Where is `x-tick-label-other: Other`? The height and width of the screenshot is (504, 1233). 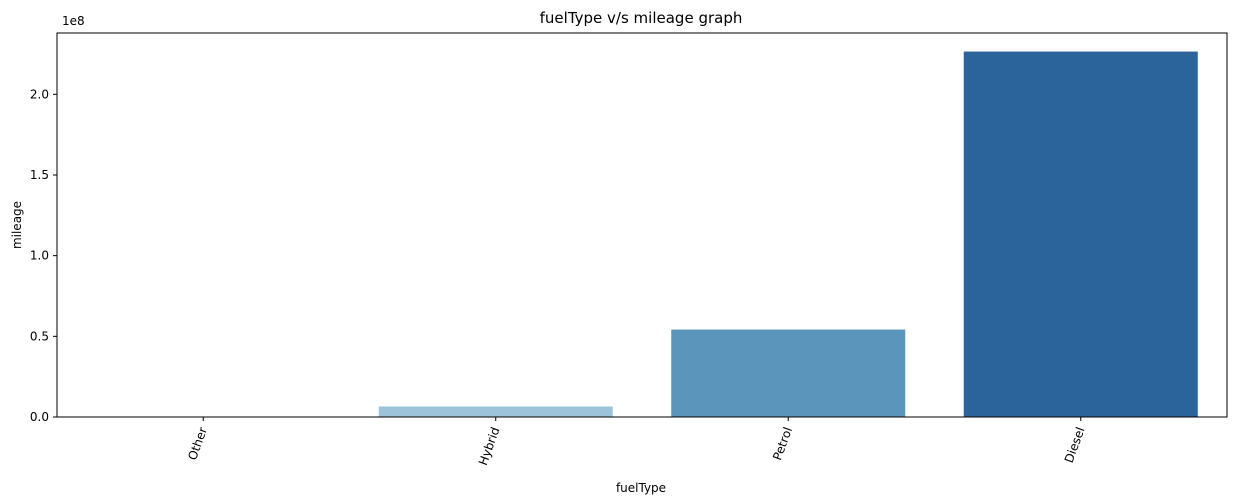
x-tick-label-other: Other is located at coordinates (197, 443).